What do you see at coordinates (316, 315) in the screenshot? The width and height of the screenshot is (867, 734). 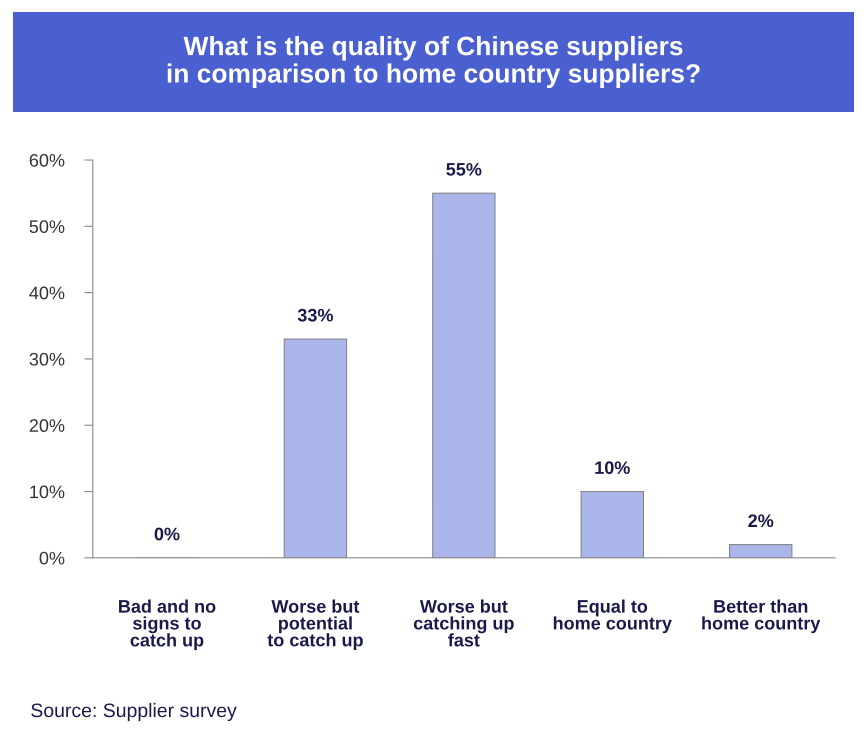 I see `data-label: 33%` at bounding box center [316, 315].